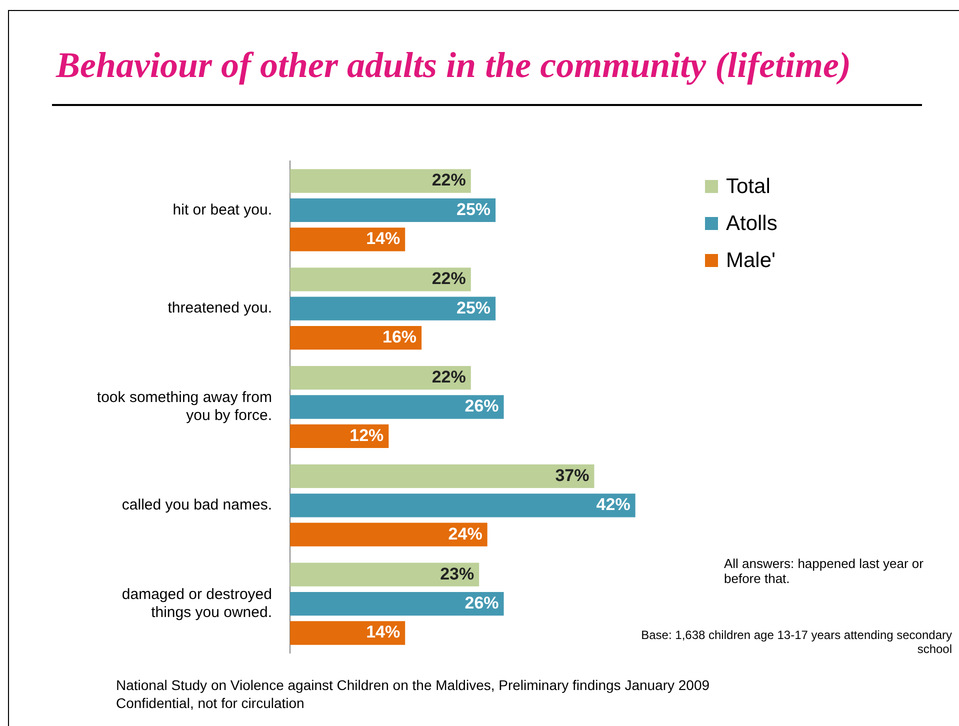 This screenshot has height=726, width=959. Describe the element at coordinates (796, 642) in the screenshot. I see `text: Base: 1,638 children age 13-17 years attending secondary school` at that location.